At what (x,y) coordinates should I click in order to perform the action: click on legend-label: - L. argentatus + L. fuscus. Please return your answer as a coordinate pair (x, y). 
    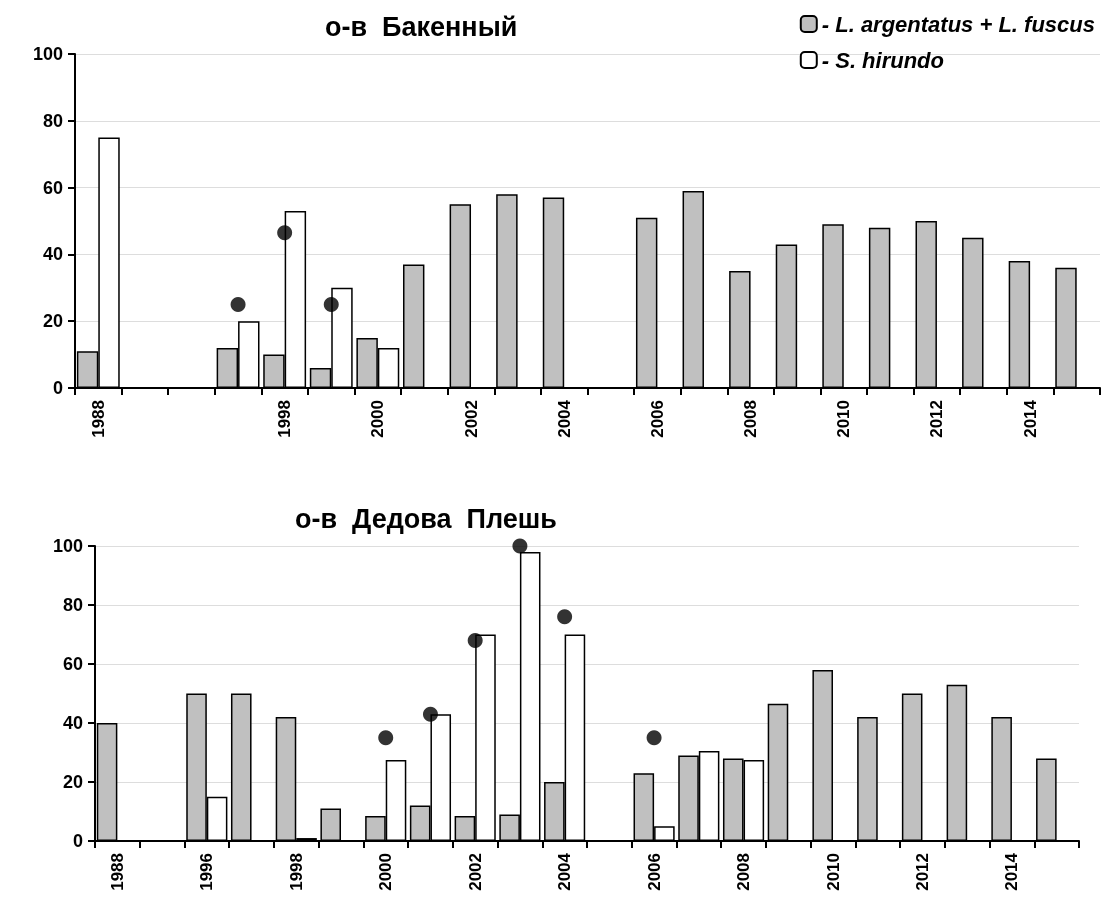
    Looking at the image, I should click on (958, 24).